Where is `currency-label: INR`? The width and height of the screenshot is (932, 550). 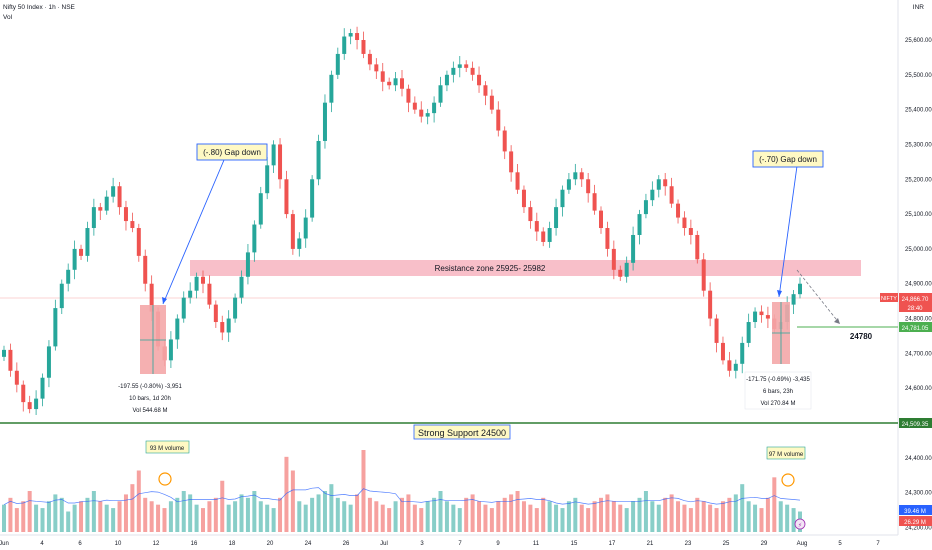
currency-label: INR is located at coordinates (918, 7).